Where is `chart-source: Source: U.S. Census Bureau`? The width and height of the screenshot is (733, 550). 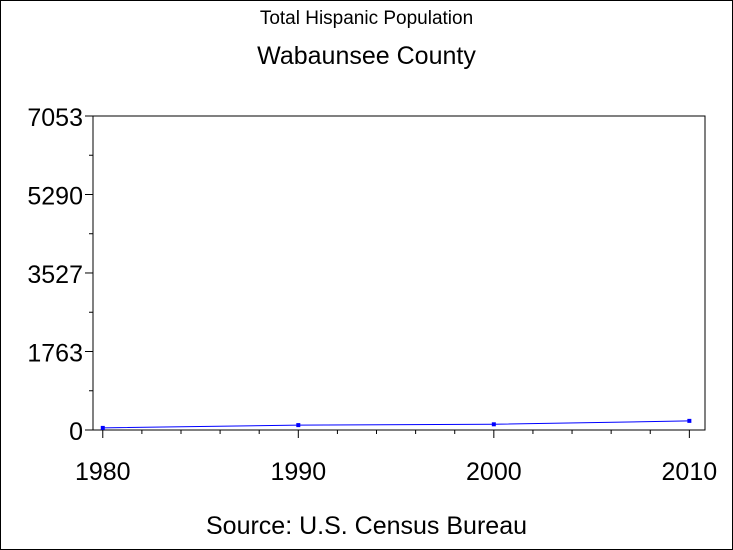
chart-source: Source: U.S. Census Bureau is located at coordinates (366, 526).